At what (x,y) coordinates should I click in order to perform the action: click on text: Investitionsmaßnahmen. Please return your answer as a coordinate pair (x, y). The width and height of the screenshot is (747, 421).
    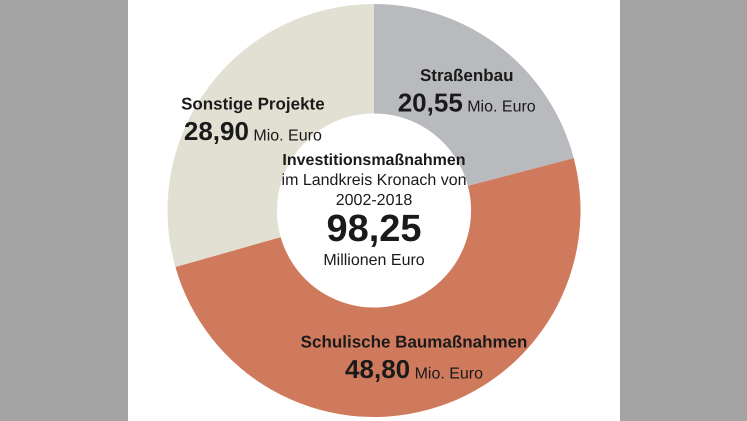
    Looking at the image, I should click on (374, 160).